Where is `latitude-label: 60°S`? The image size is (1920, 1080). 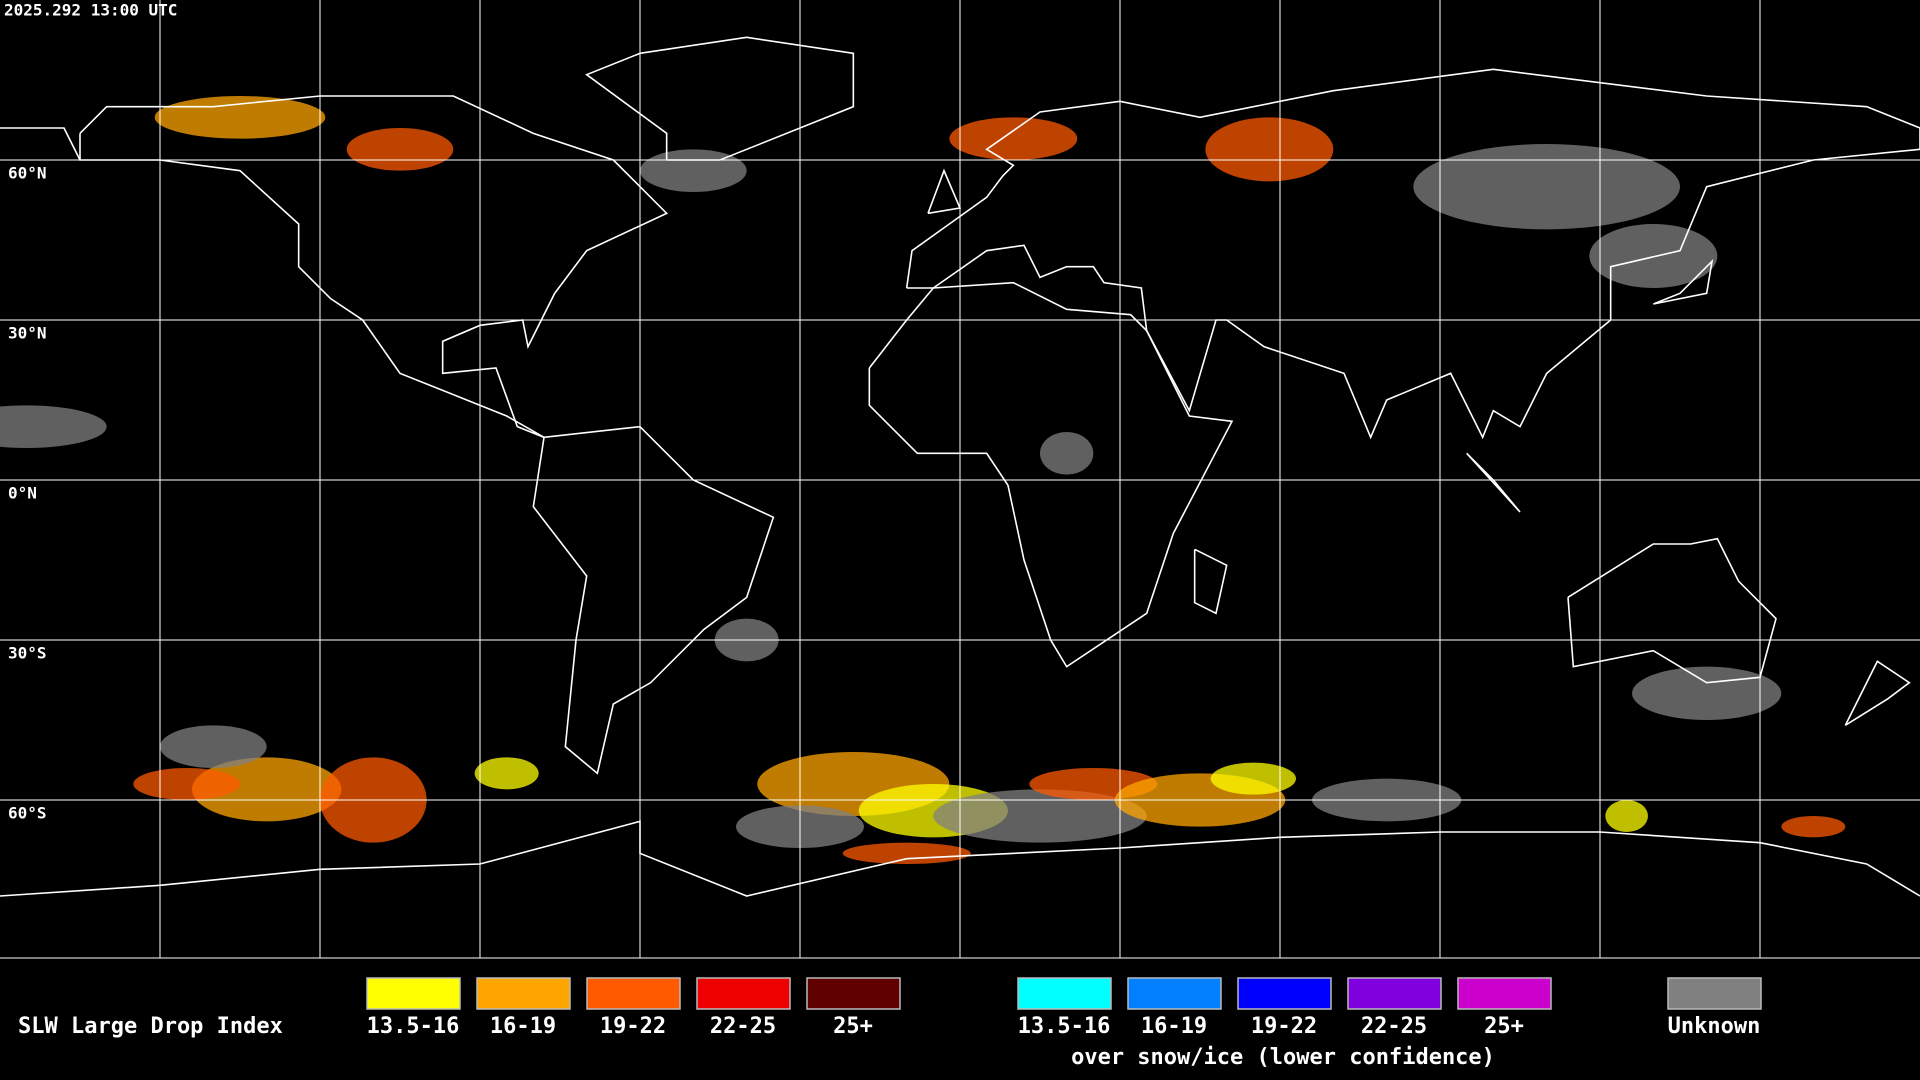
latitude-label: 60°S is located at coordinates (27, 813).